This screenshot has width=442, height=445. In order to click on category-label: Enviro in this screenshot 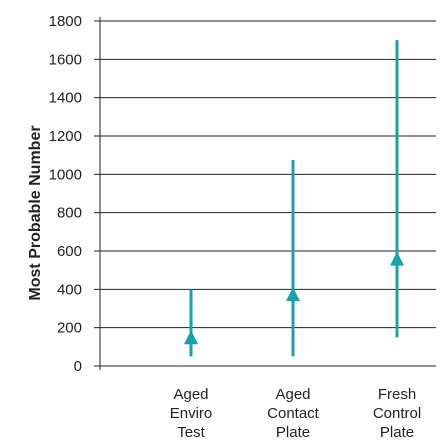, I will do `click(191, 413)`.